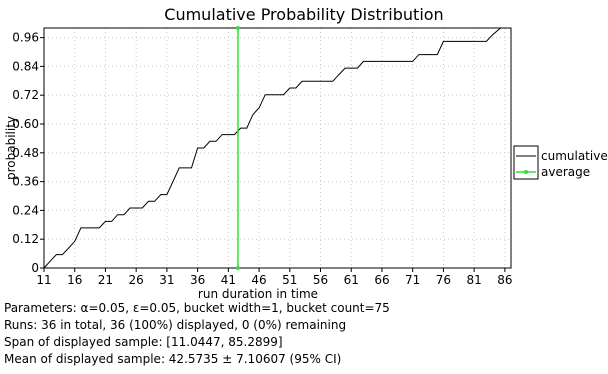  I want to click on x-tick-label: 36, so click(197, 280).